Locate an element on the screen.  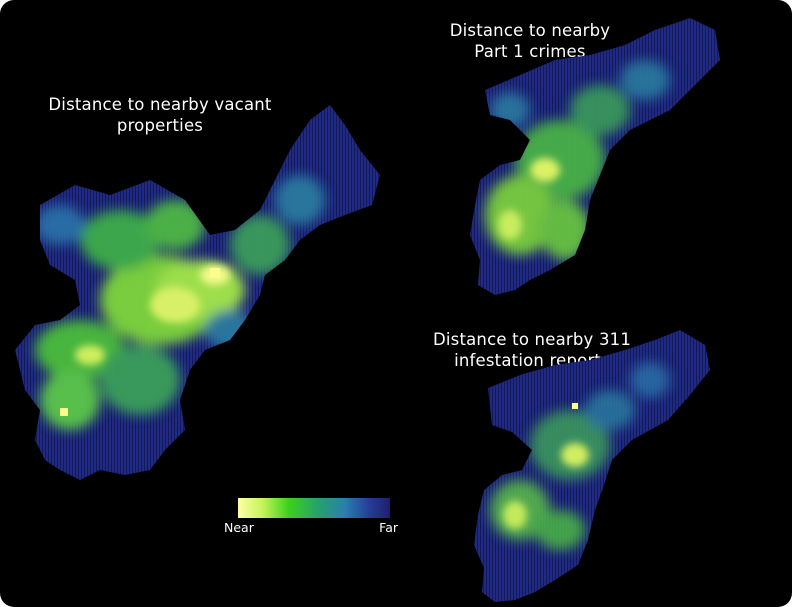
infestation-reports-map is located at coordinates (592, 466).